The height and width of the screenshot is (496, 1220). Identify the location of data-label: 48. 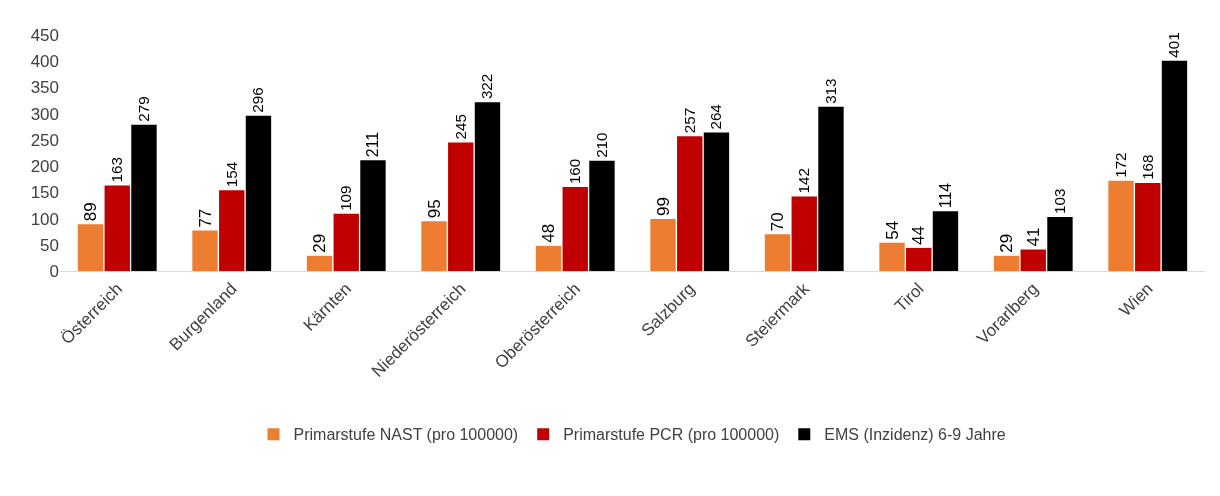
(549, 233).